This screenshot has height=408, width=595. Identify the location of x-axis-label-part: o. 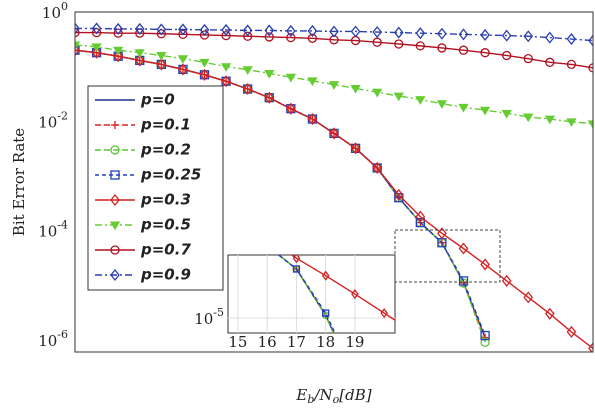
(336, 399).